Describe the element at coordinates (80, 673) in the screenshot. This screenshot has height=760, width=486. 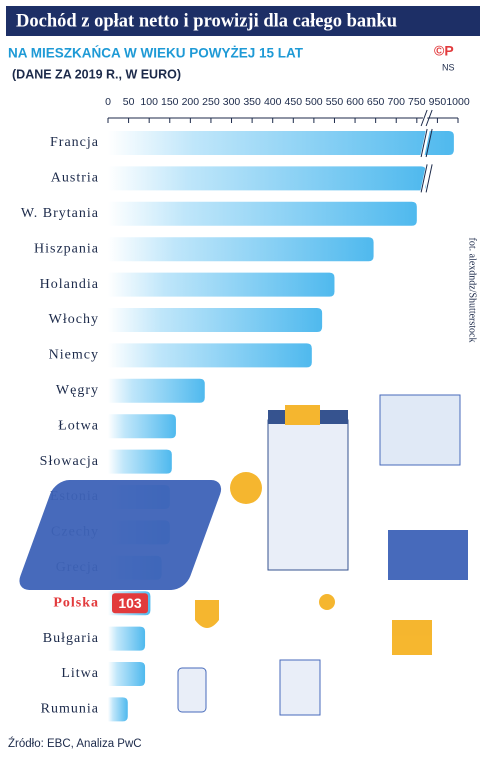
I see `y-tick-label: Litwa` at that location.